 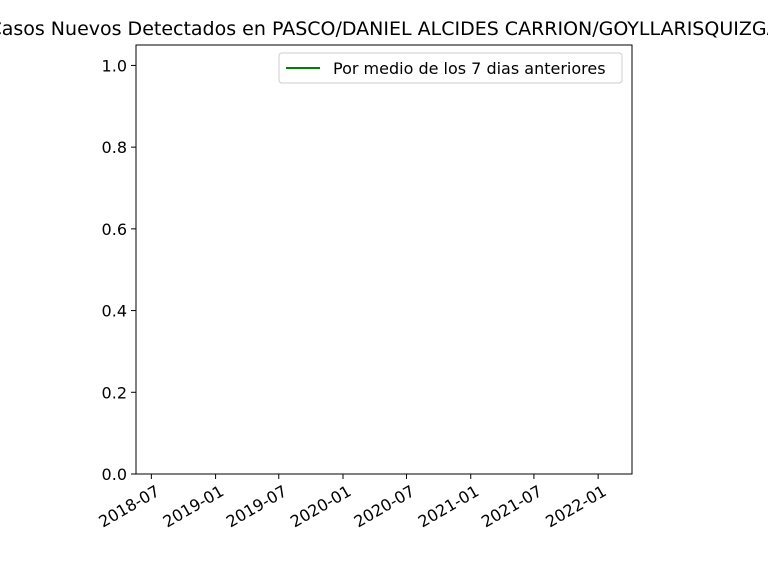 What do you see at coordinates (114, 474) in the screenshot?
I see `y-tick-label: 0.0` at bounding box center [114, 474].